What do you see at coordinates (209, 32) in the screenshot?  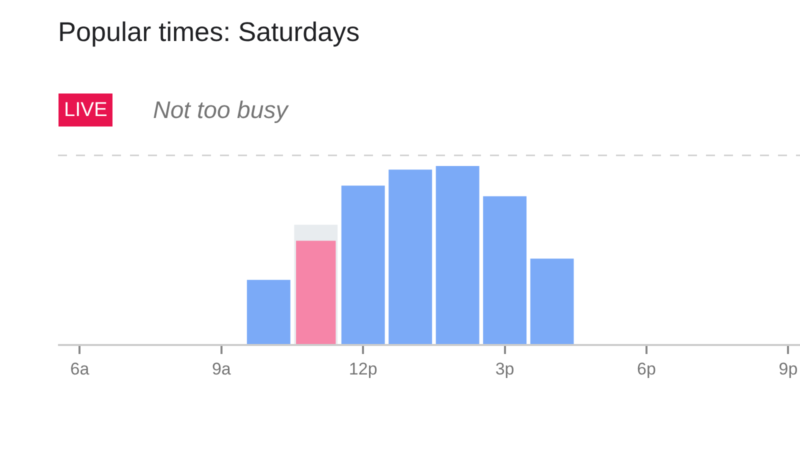 I see `chart-title: Popular times: Saturdays` at bounding box center [209, 32].